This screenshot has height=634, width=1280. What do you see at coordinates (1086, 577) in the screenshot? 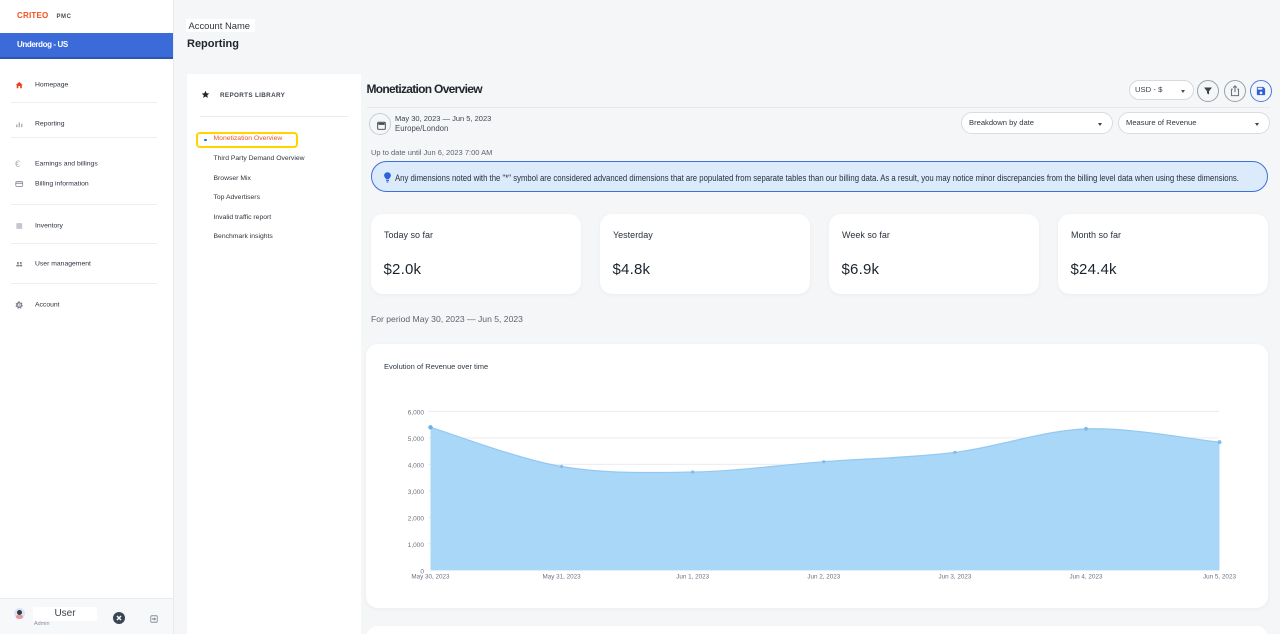
I see `svg-text: Jun 4, 2023` at bounding box center [1086, 577].